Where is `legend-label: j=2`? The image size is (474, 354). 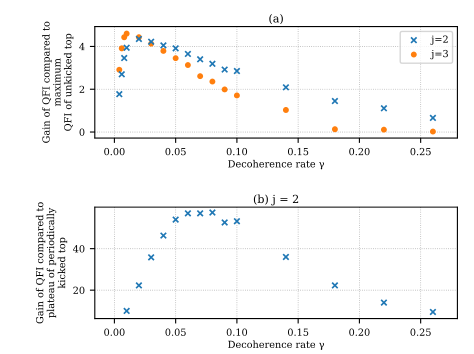 legend-label: j=2 is located at coordinates (439, 40).